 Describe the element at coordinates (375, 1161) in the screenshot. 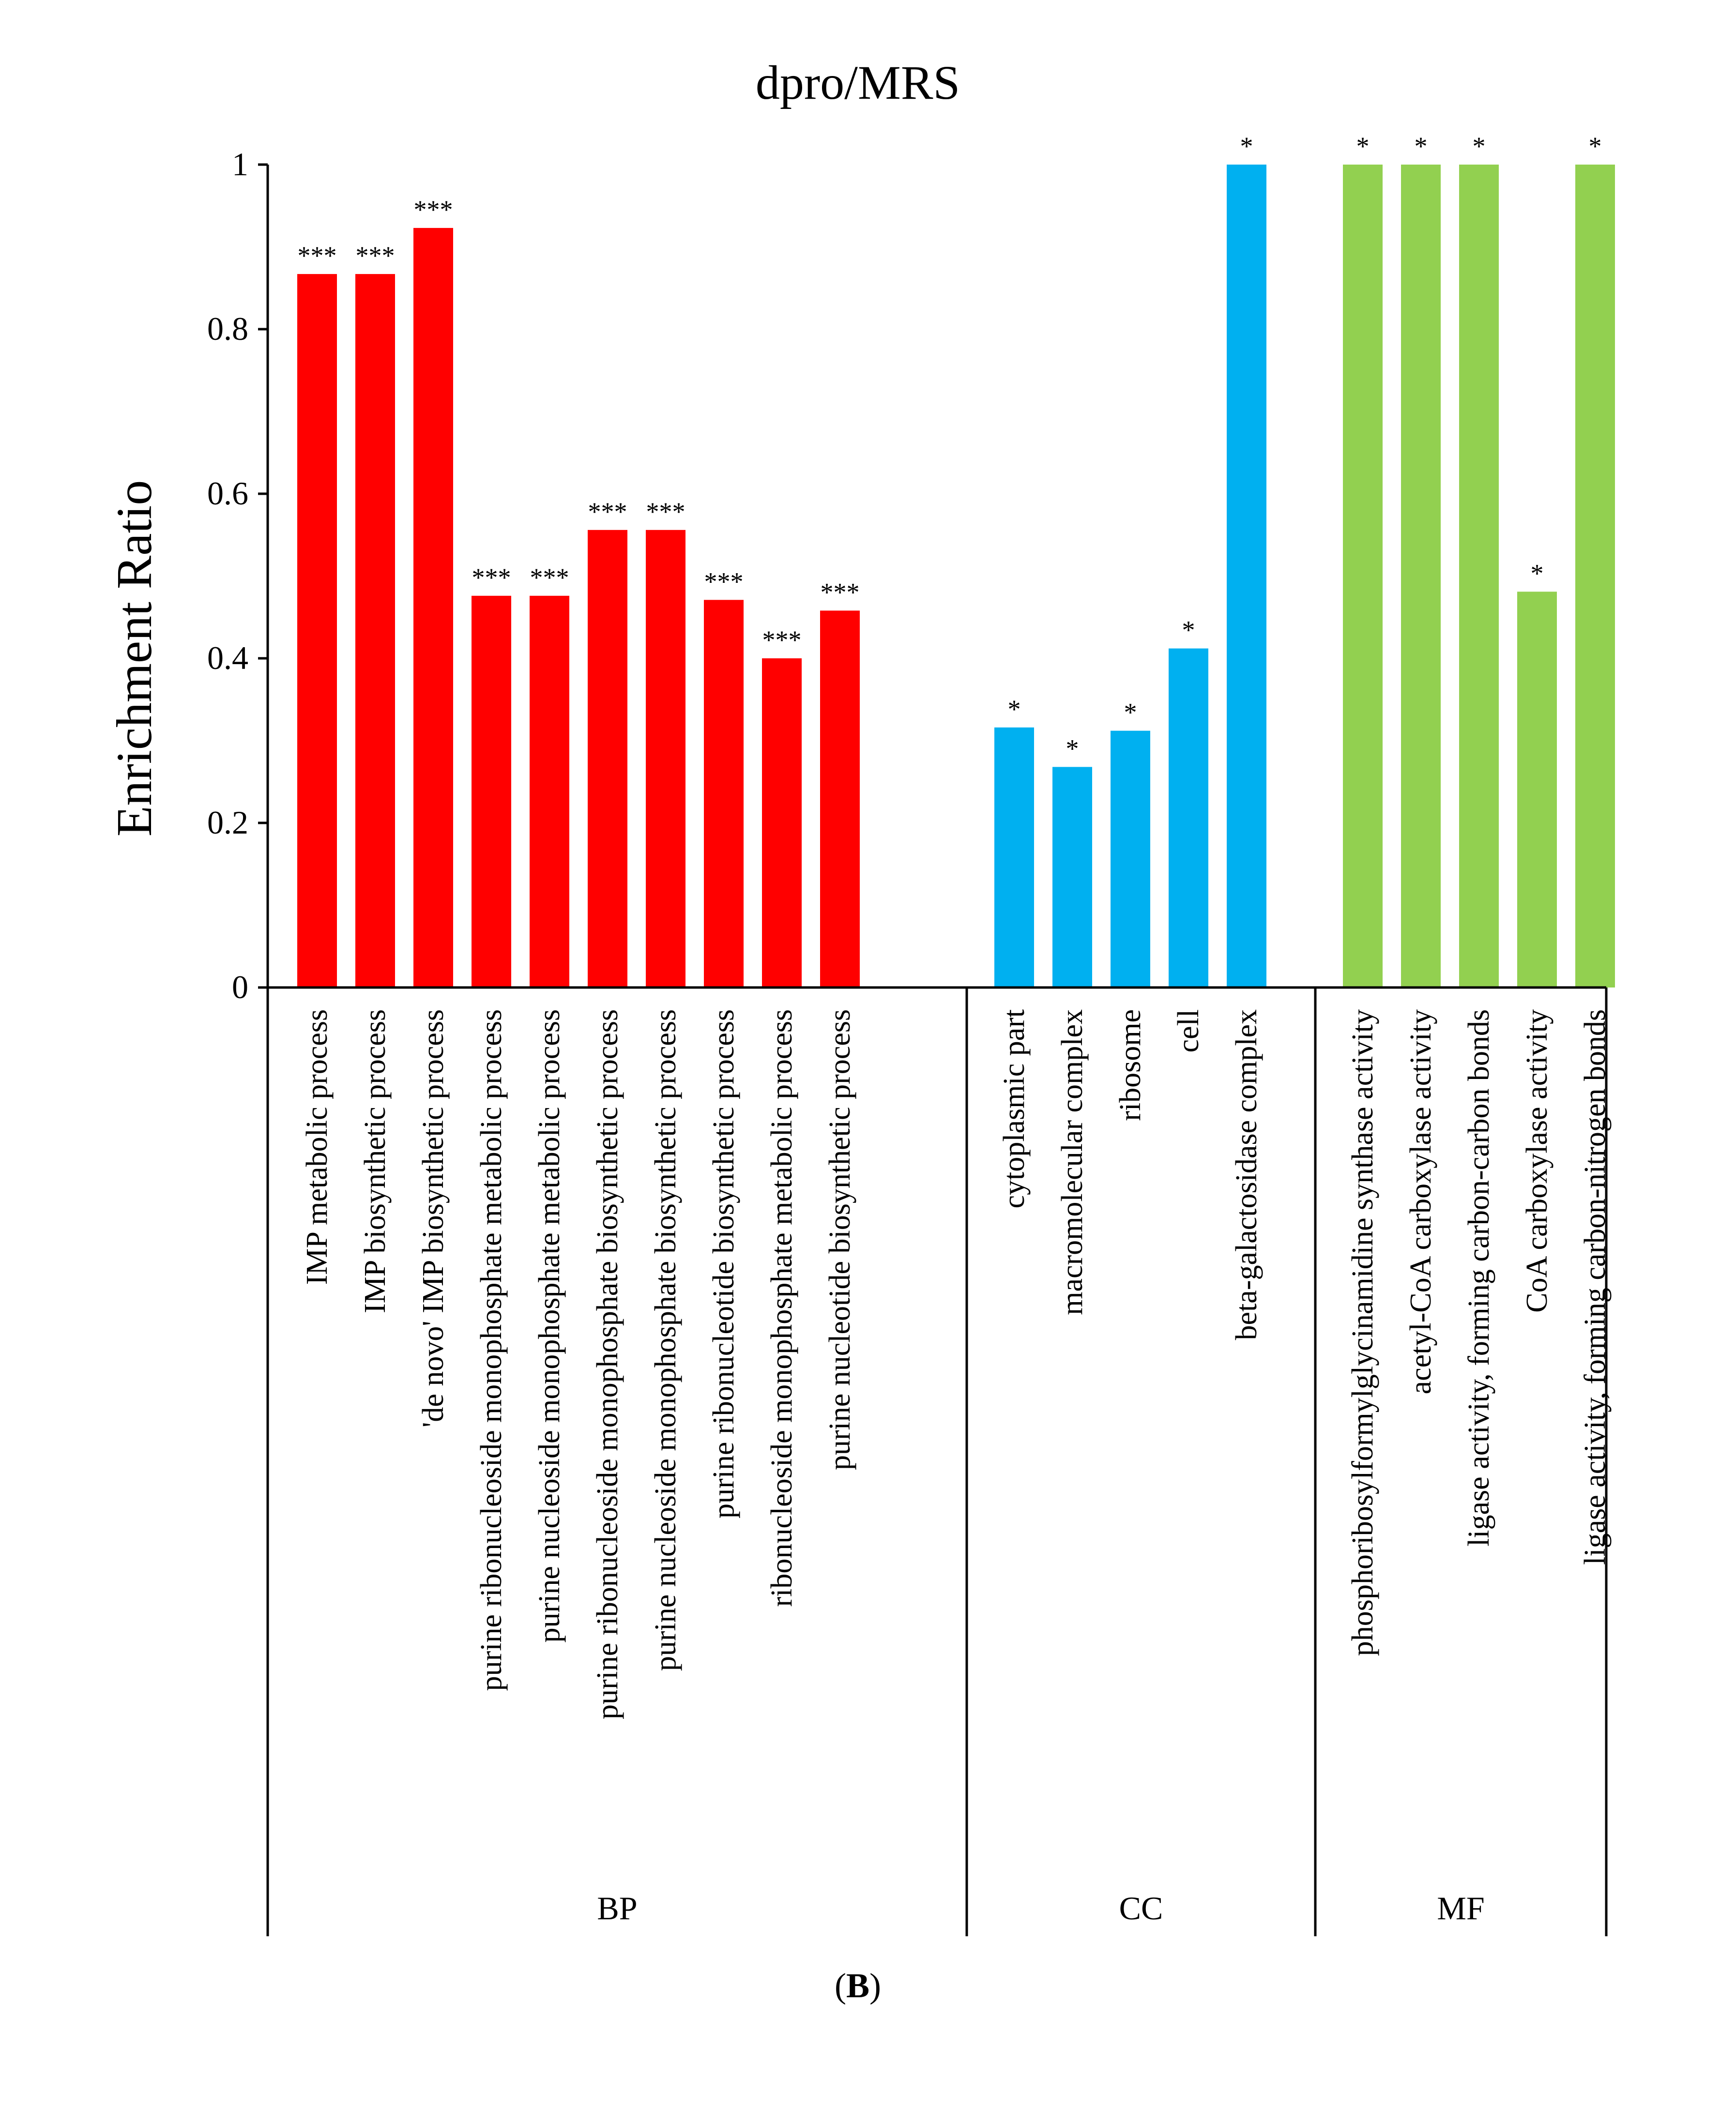

I see `category-label: IMP biosynthetic process` at that location.